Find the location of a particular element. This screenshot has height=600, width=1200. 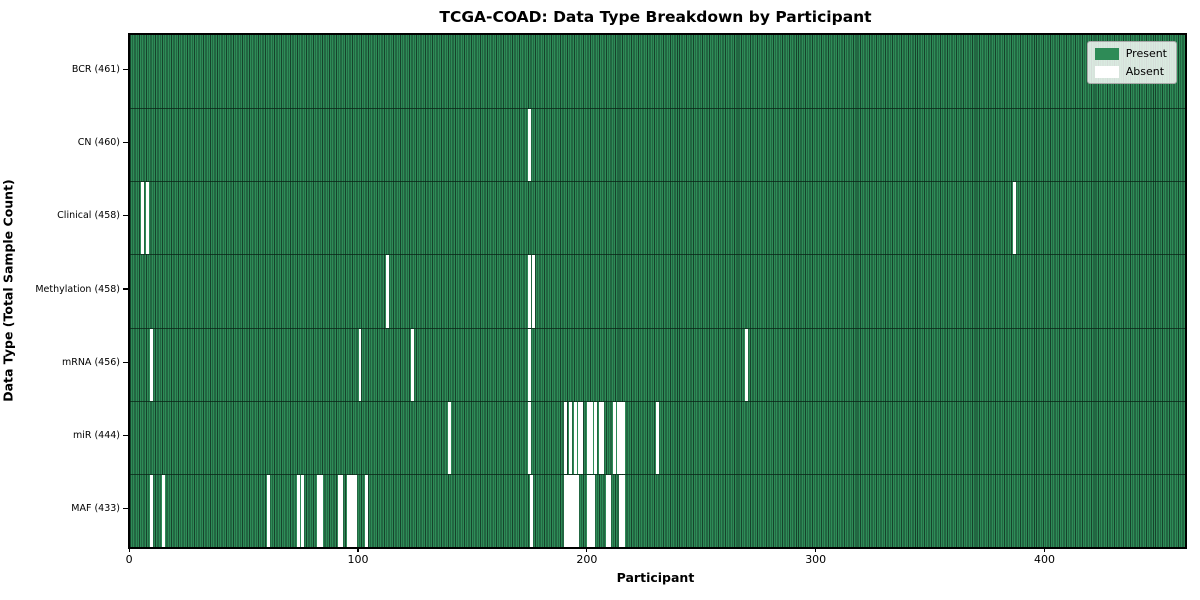

y-tick-label-clinical: Clinical (458) is located at coordinates (88, 216).